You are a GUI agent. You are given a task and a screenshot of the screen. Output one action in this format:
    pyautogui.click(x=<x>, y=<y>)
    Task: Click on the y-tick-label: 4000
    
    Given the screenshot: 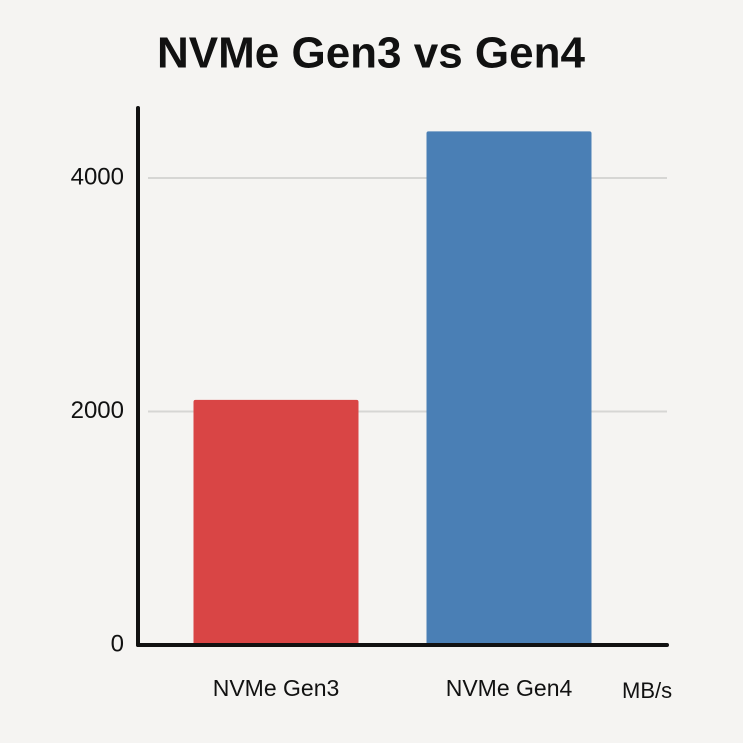 What is the action you would take?
    pyautogui.click(x=97, y=176)
    